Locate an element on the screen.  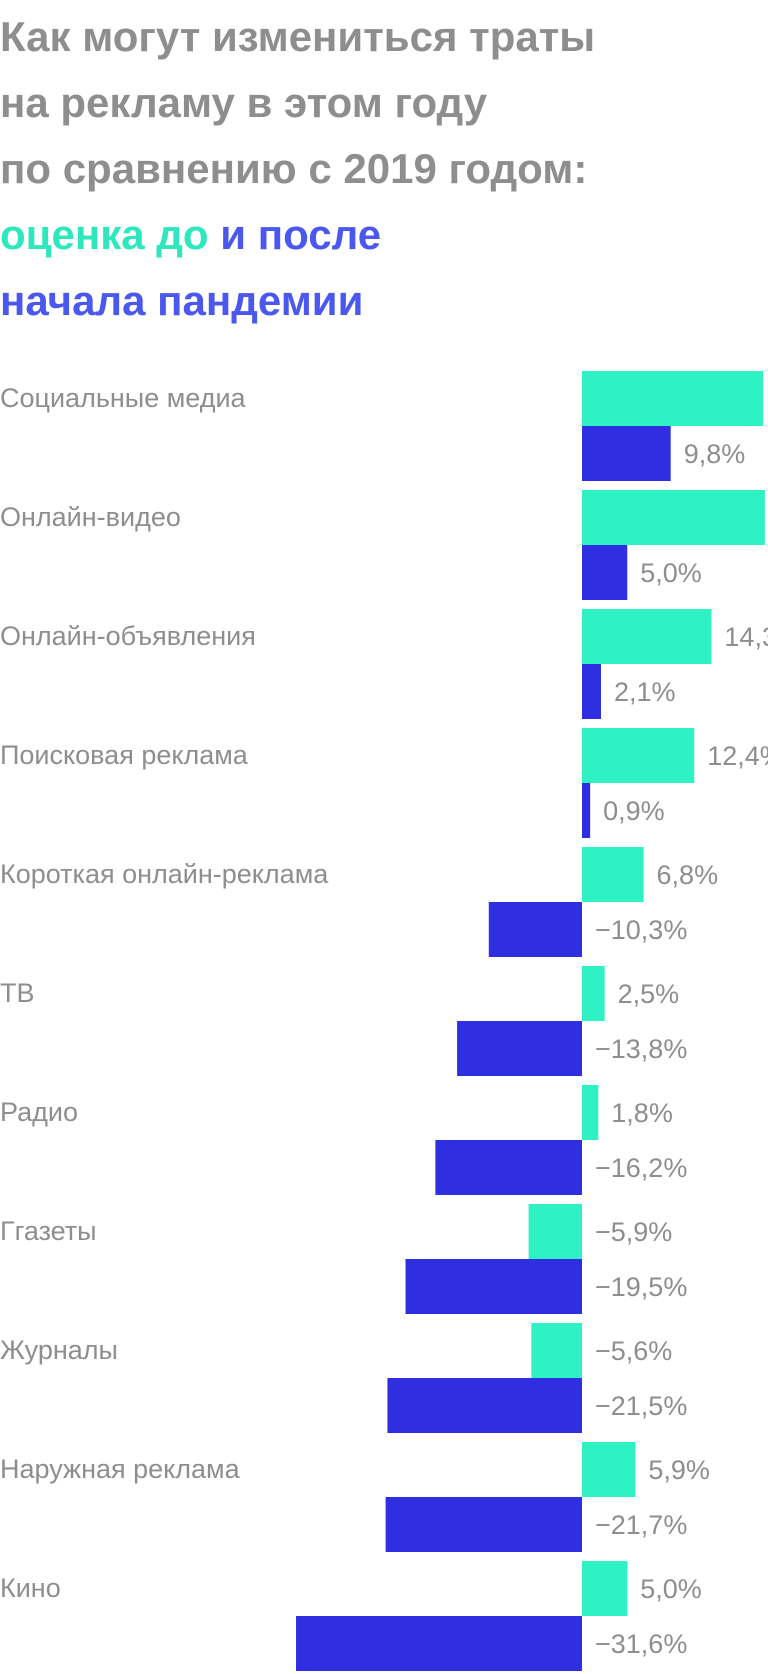
value-label-before: 2,5% is located at coordinates (649, 994).